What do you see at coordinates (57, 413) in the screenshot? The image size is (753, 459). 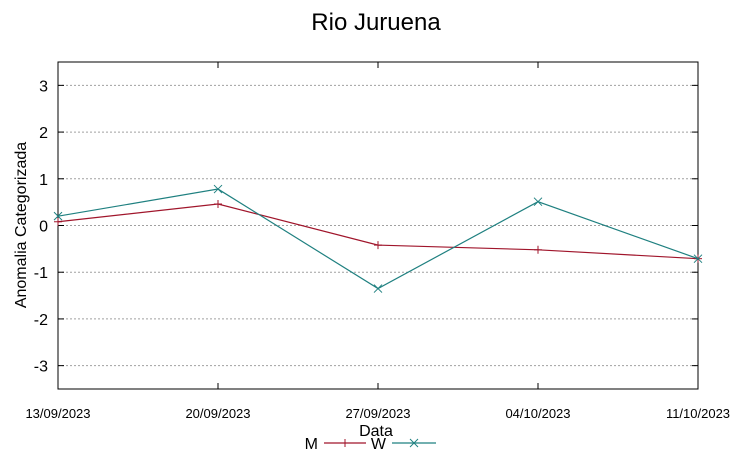 I see `x-tick-label: 13/09/2023` at bounding box center [57, 413].